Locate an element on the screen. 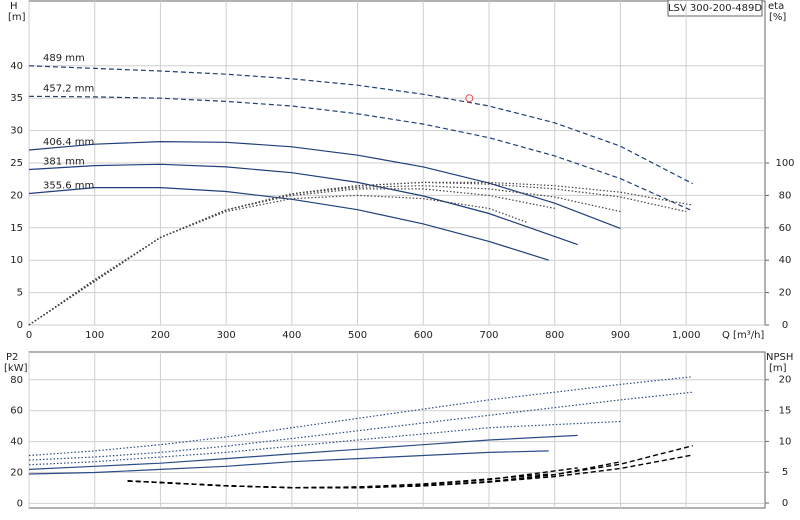 This screenshot has height=520, width=800. y2-label: eta is located at coordinates (776, 6).